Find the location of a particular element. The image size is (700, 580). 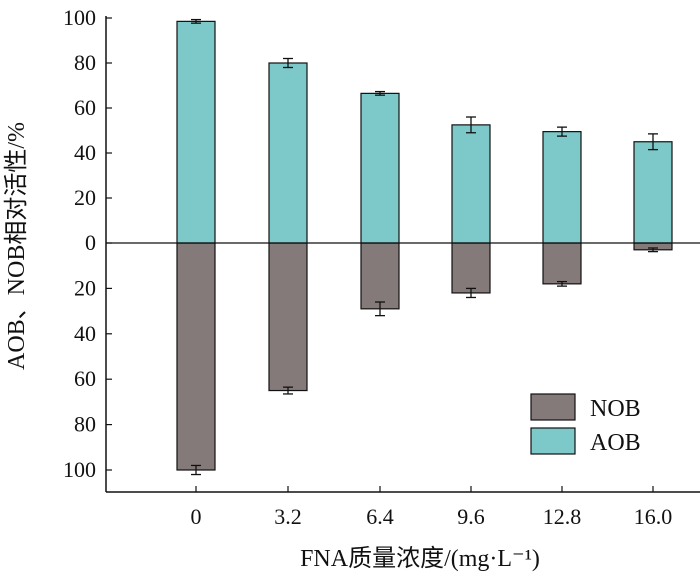

x-axis-ticks: 0 3.2 6.4 9.6 12.8 16.0 is located at coordinates (432, 507).